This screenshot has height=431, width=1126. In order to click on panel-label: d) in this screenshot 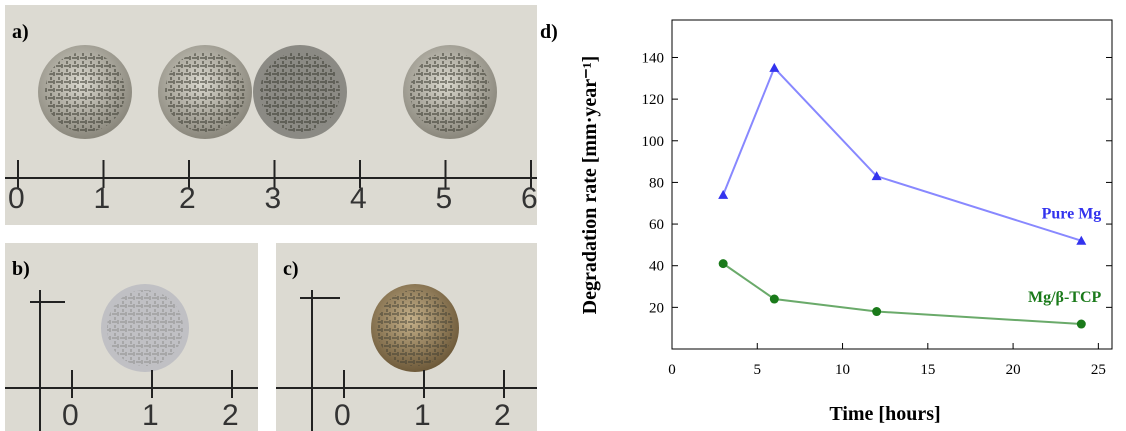, I will do `click(549, 32)`.